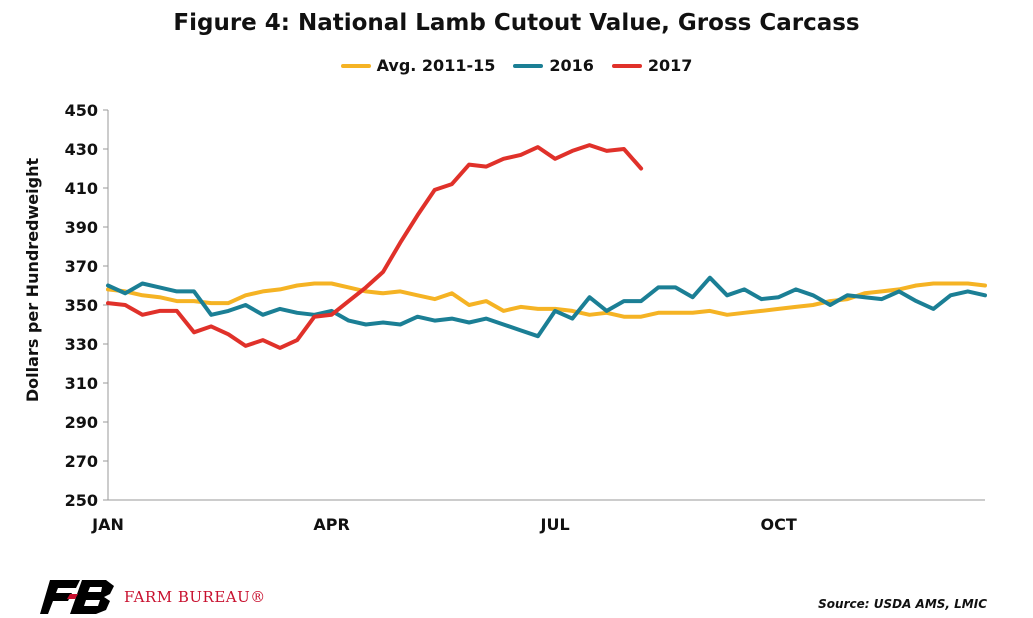 The height and width of the screenshot is (618, 1033). I want to click on legend-item-avg: Avg. 2011-15, so click(418, 65).